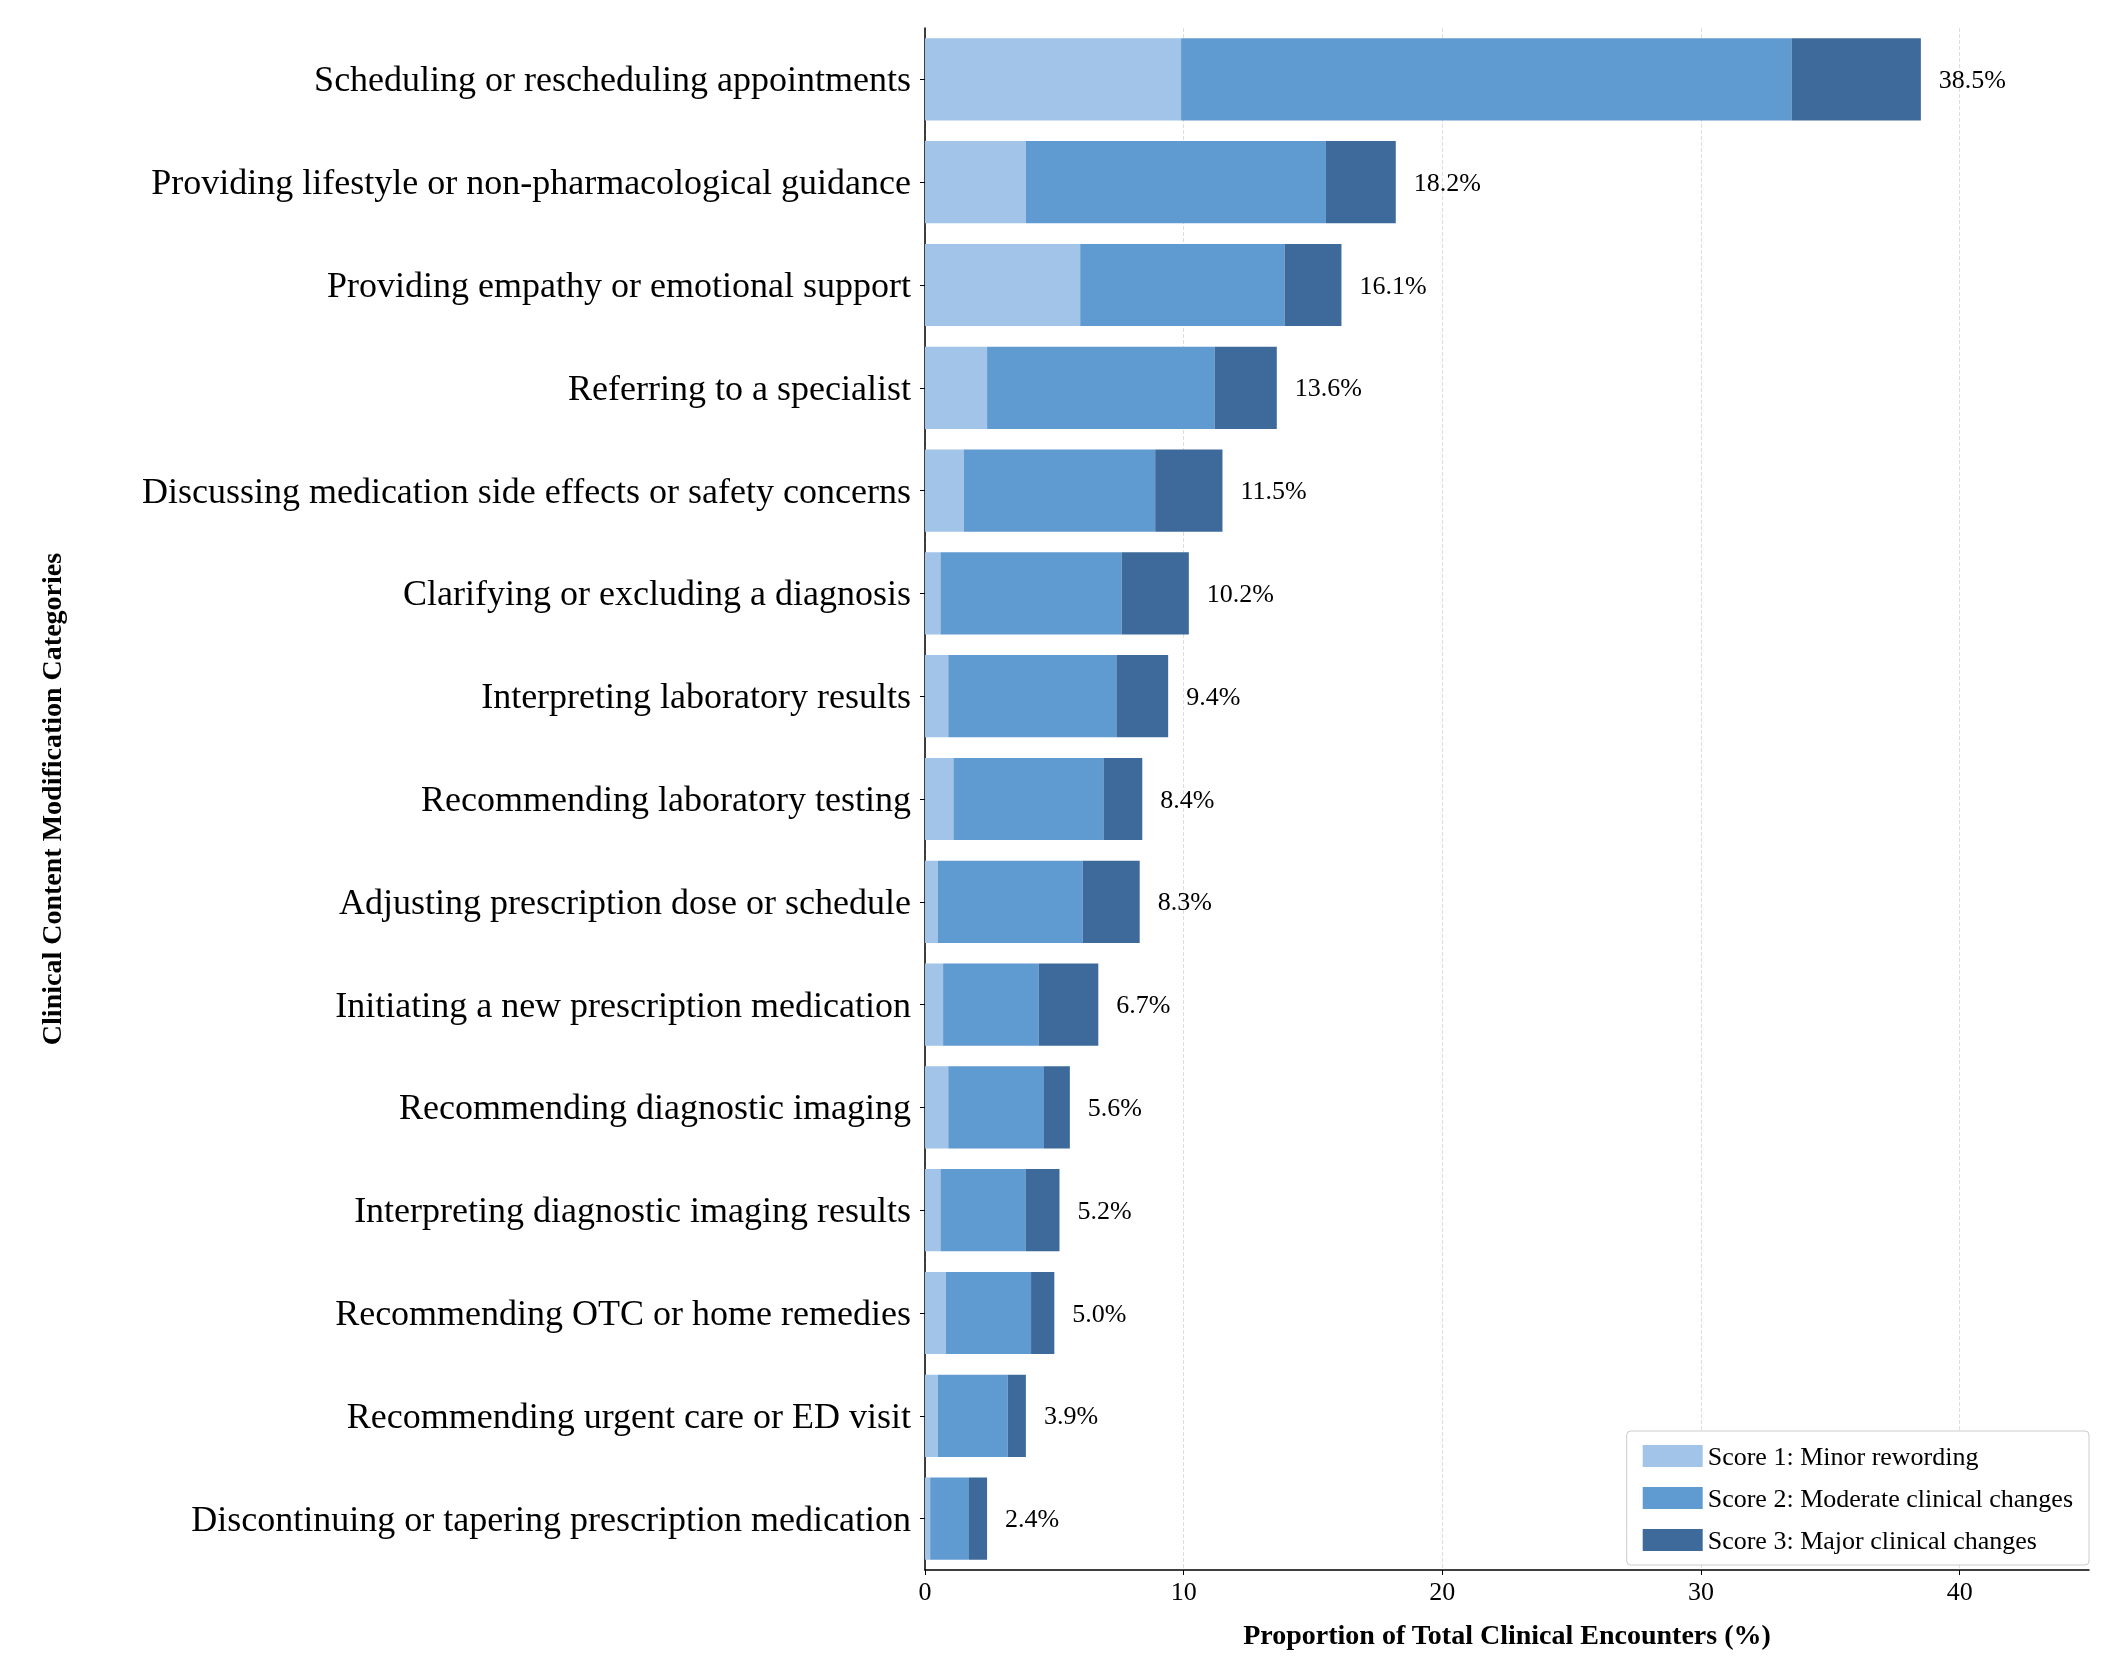 Image resolution: width=2109 pixels, height=1660 pixels. Describe the element at coordinates (739, 387) in the screenshot. I see `y-tick-label: Referring to a specialist` at that location.